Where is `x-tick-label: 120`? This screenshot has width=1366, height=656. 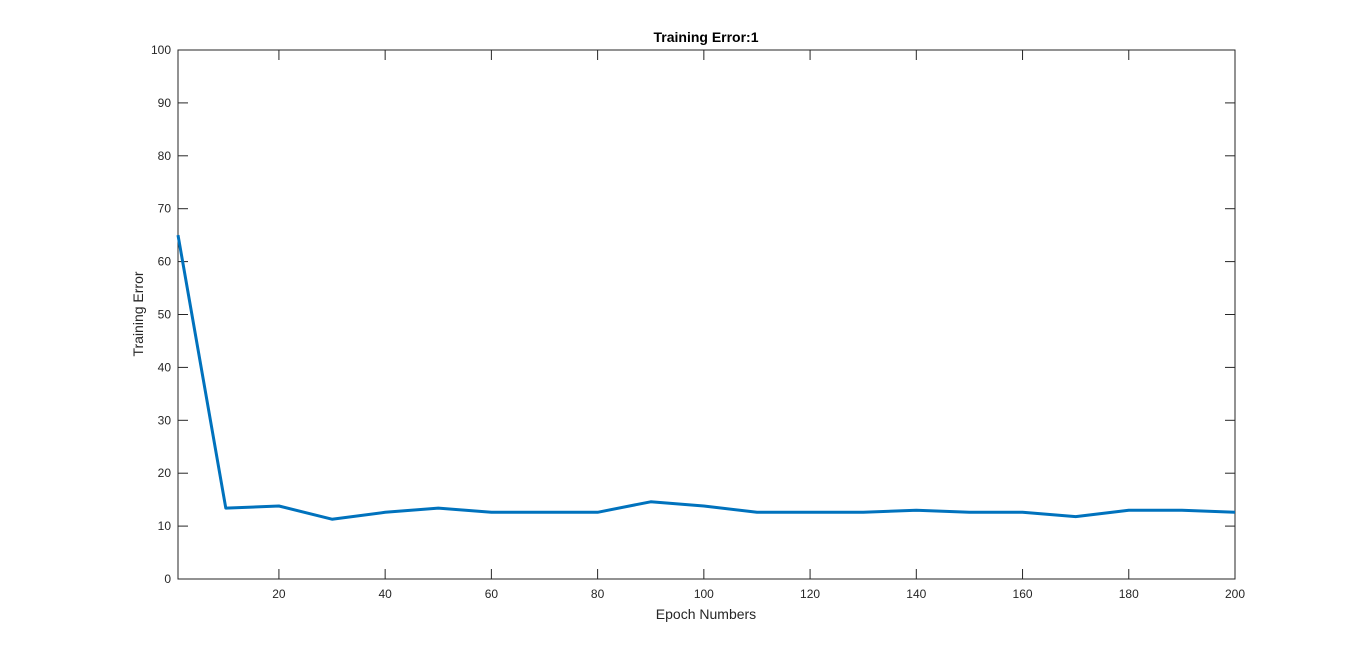 x-tick-label: 120 is located at coordinates (810, 594).